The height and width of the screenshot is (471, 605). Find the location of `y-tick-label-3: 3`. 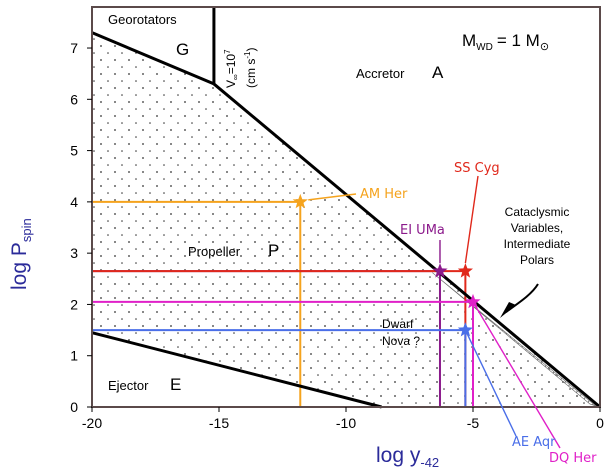

y-tick-label-3: 3 is located at coordinates (74, 253).